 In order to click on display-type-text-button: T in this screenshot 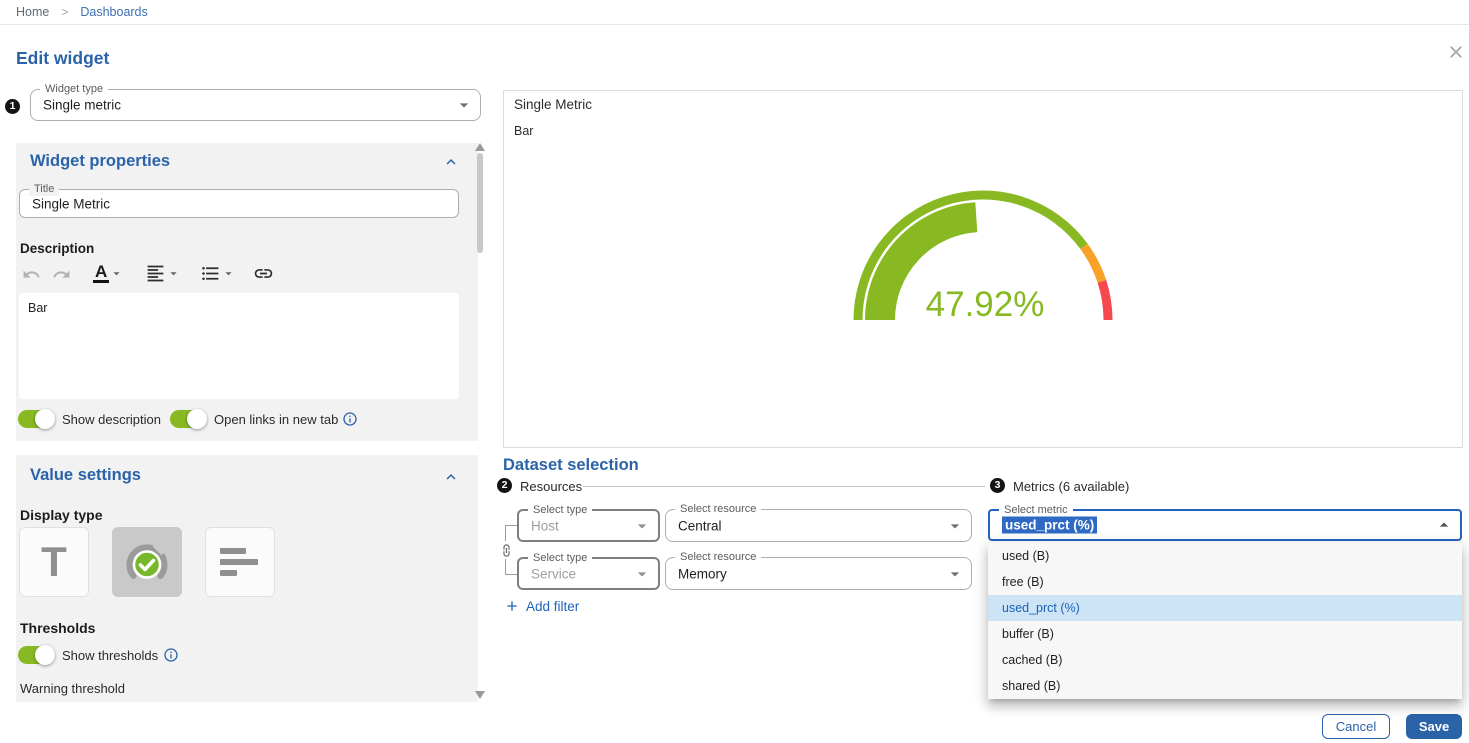, I will do `click(54, 562)`.